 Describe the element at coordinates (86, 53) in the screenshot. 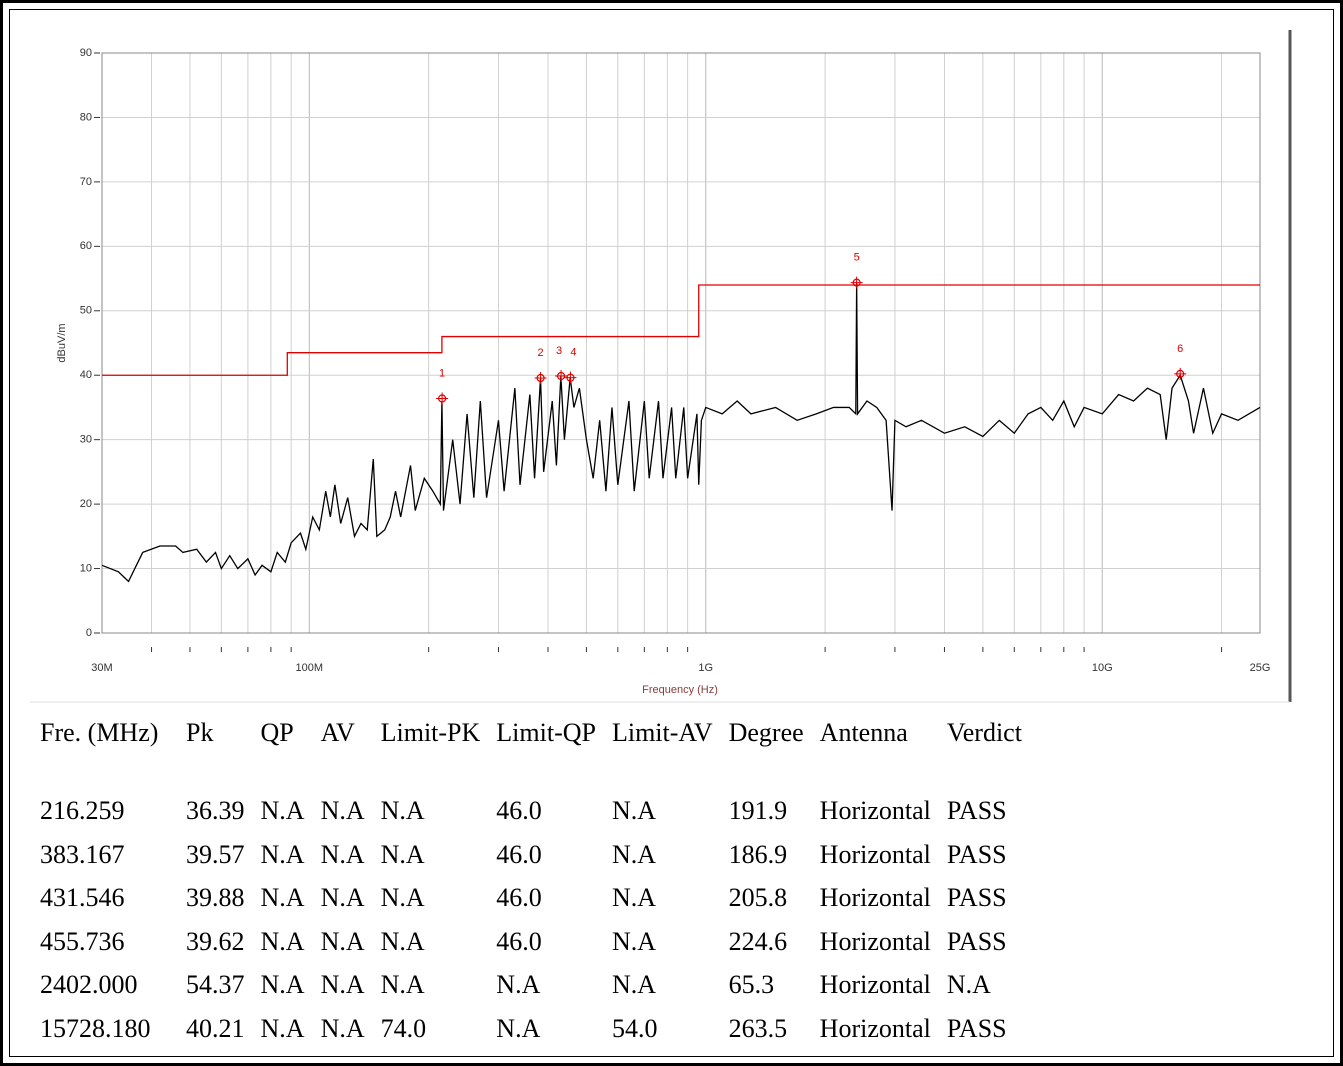

I see `y-tick-label: 90` at that location.